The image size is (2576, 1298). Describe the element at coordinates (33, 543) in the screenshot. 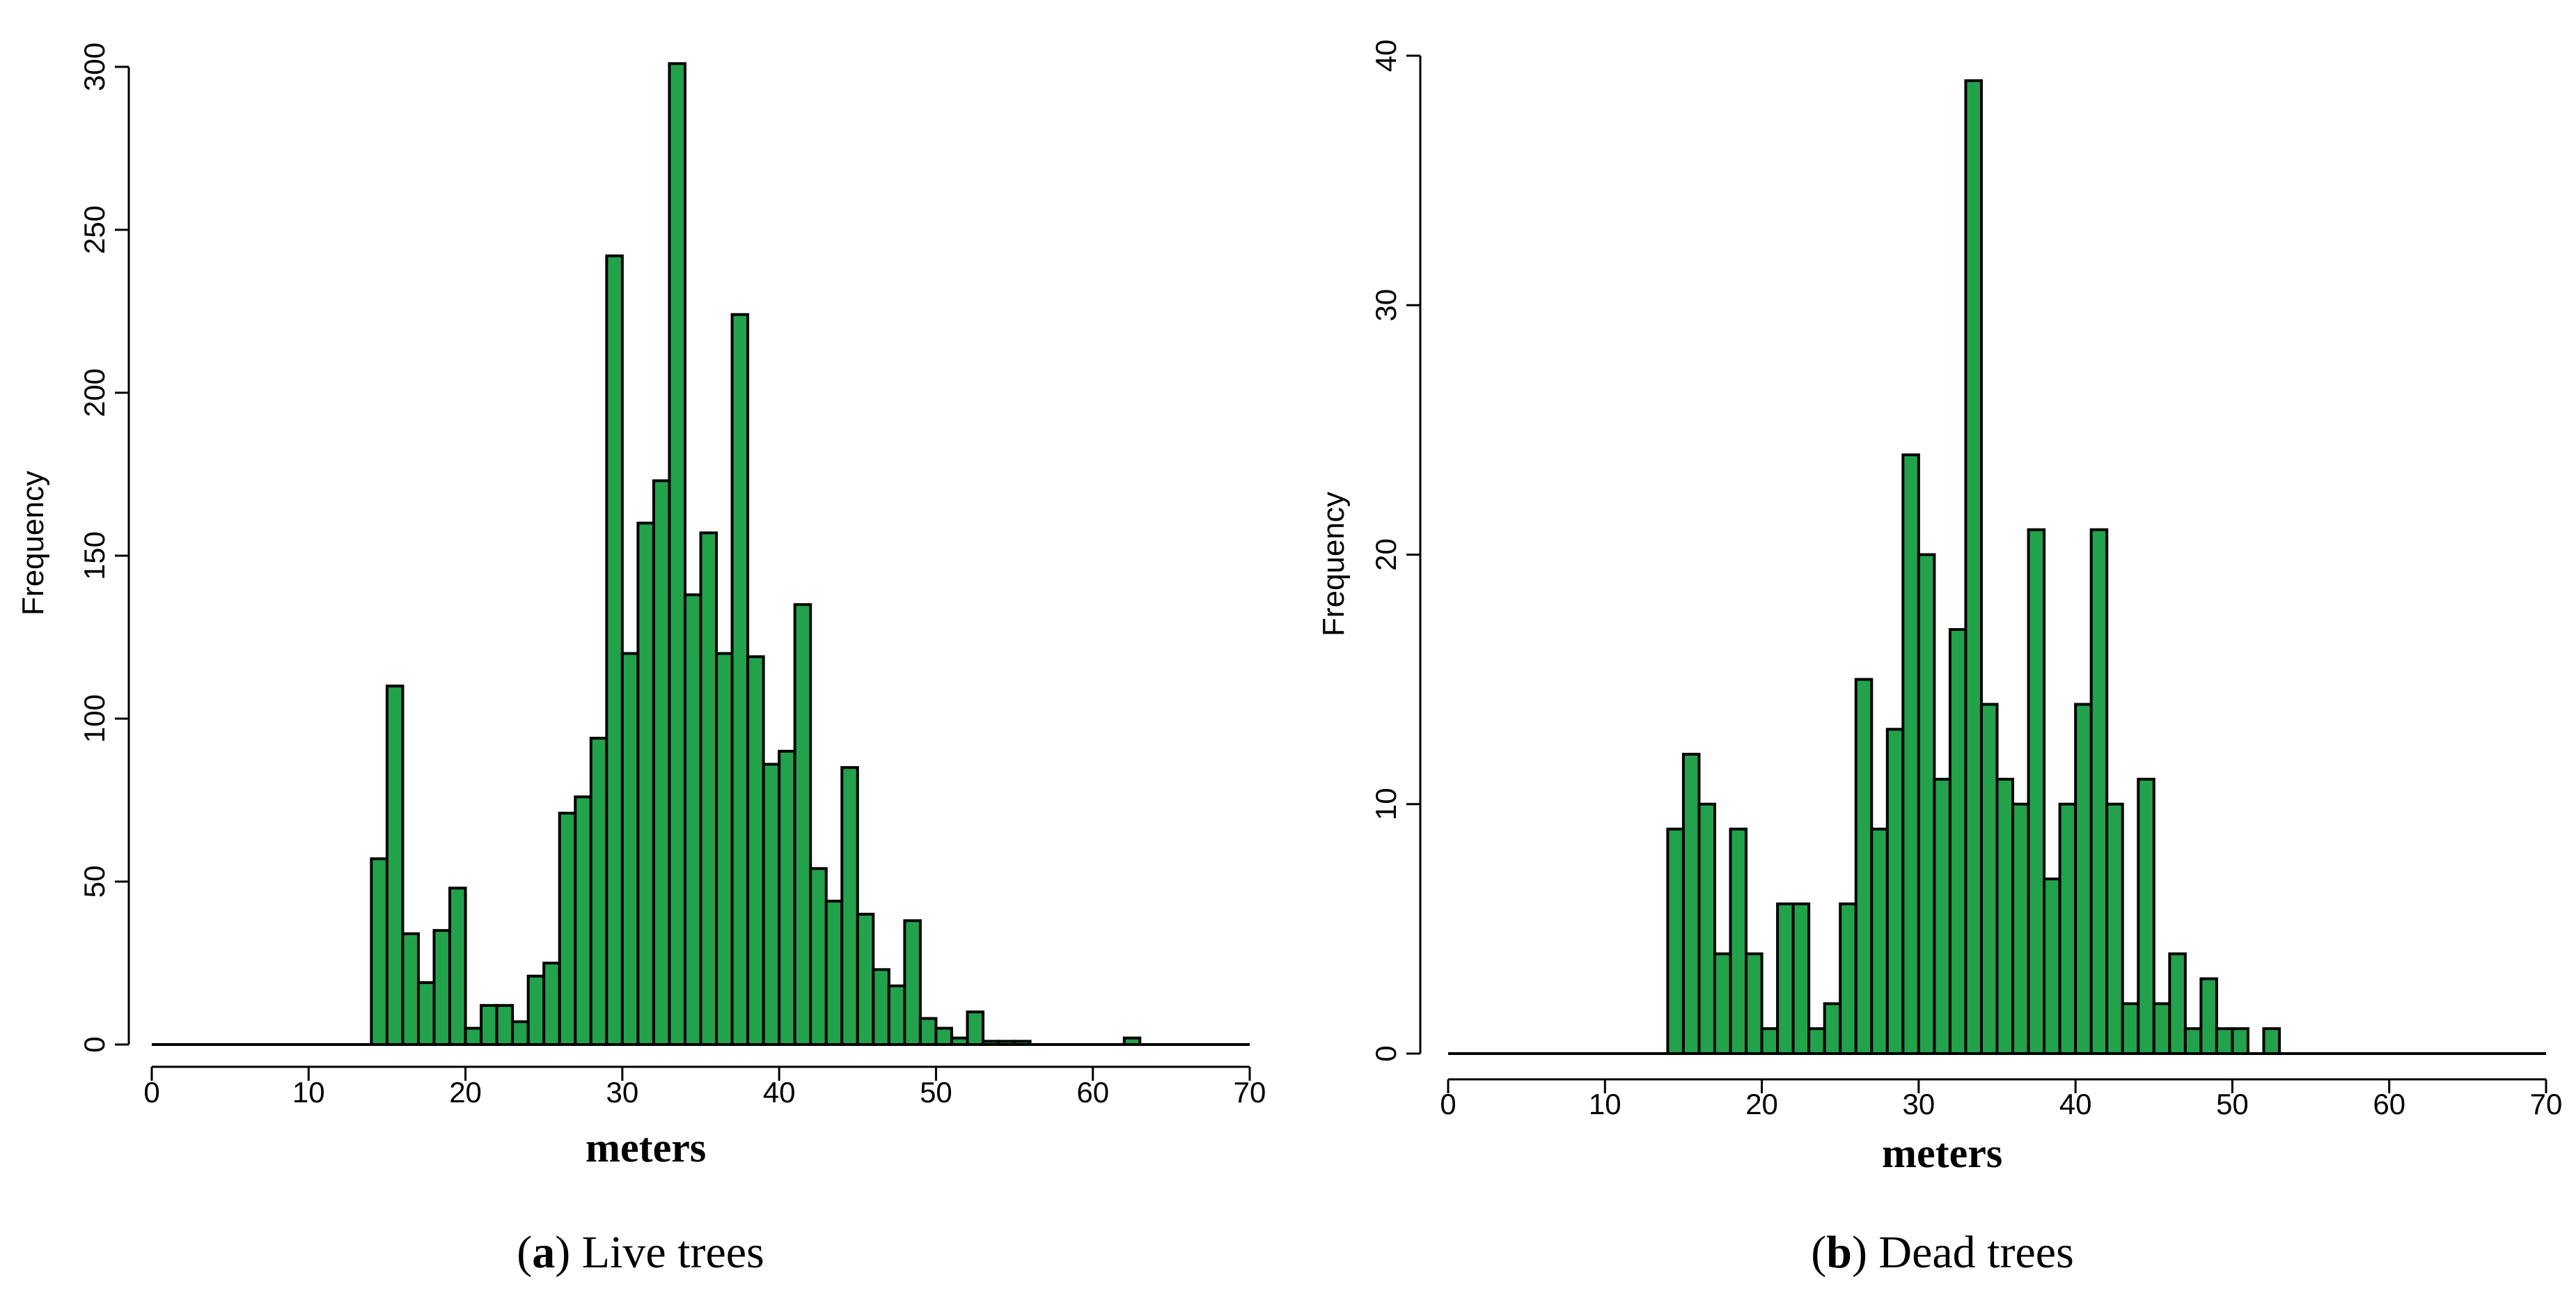

I see `y-axis-label-live-trees: Frequency` at that location.